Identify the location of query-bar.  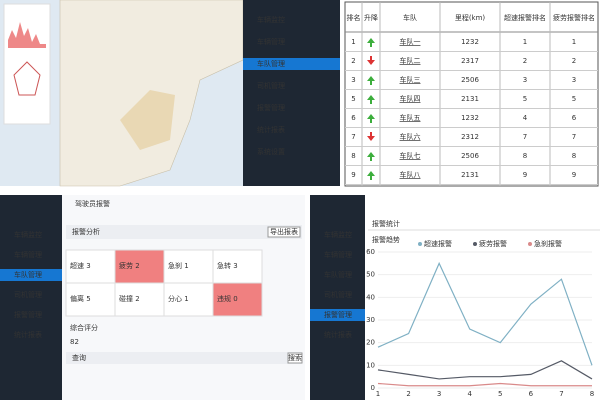
(184, 358).